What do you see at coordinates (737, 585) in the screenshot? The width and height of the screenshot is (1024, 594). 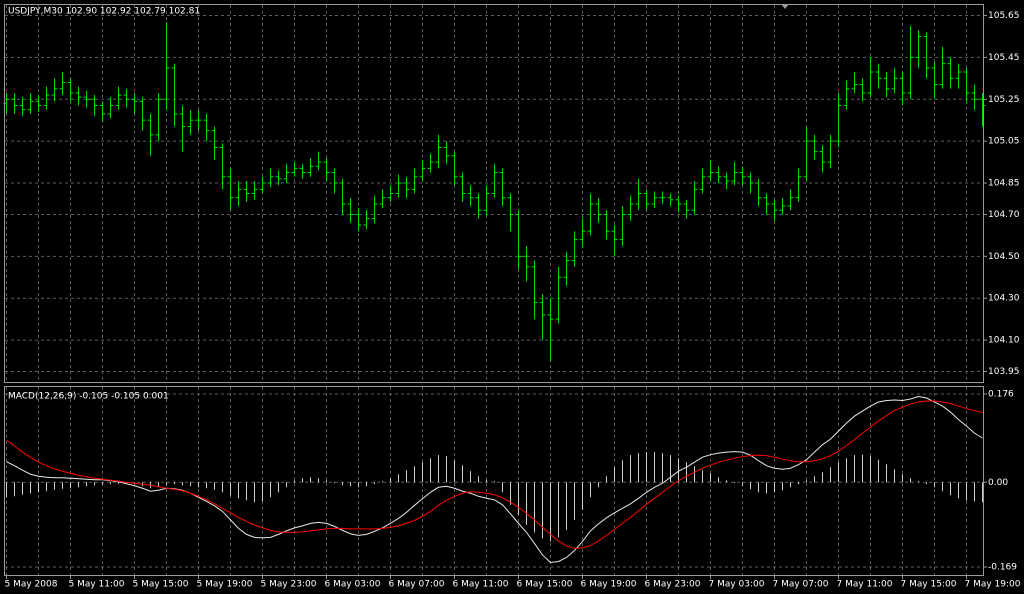 I see `x-tick-label: 7 May 03:00` at bounding box center [737, 585].